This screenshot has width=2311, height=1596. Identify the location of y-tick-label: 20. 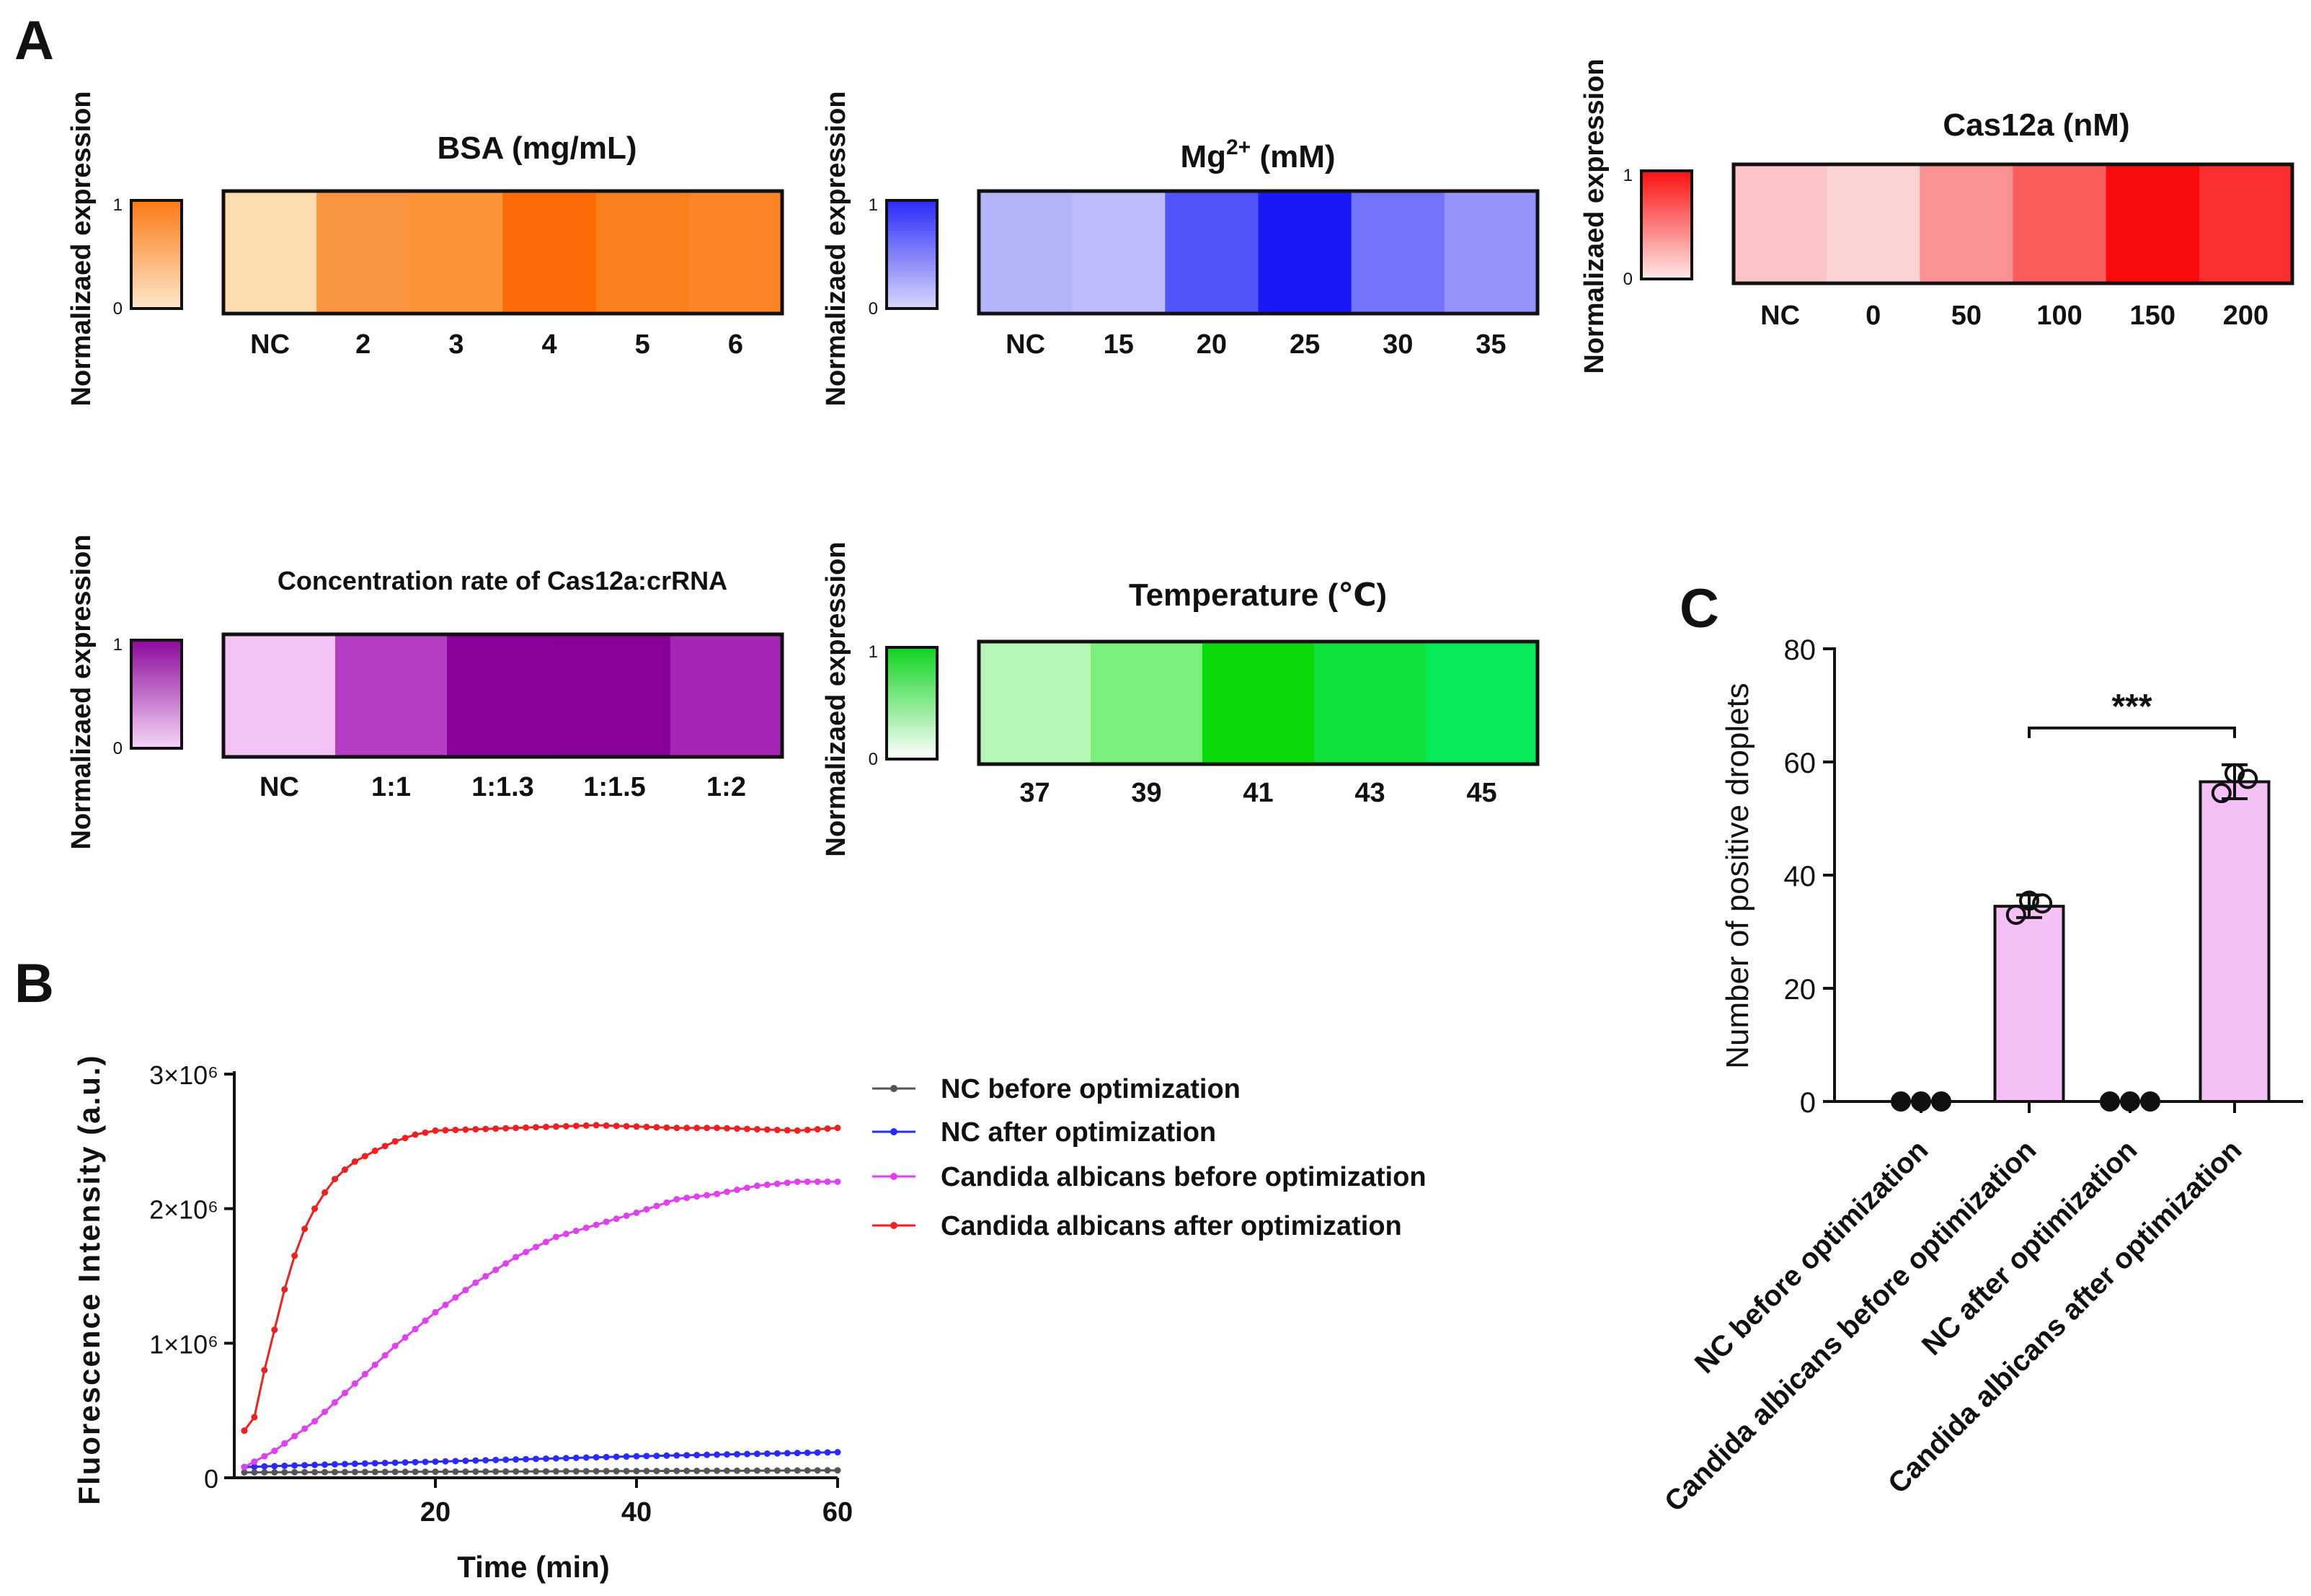
(1800, 990).